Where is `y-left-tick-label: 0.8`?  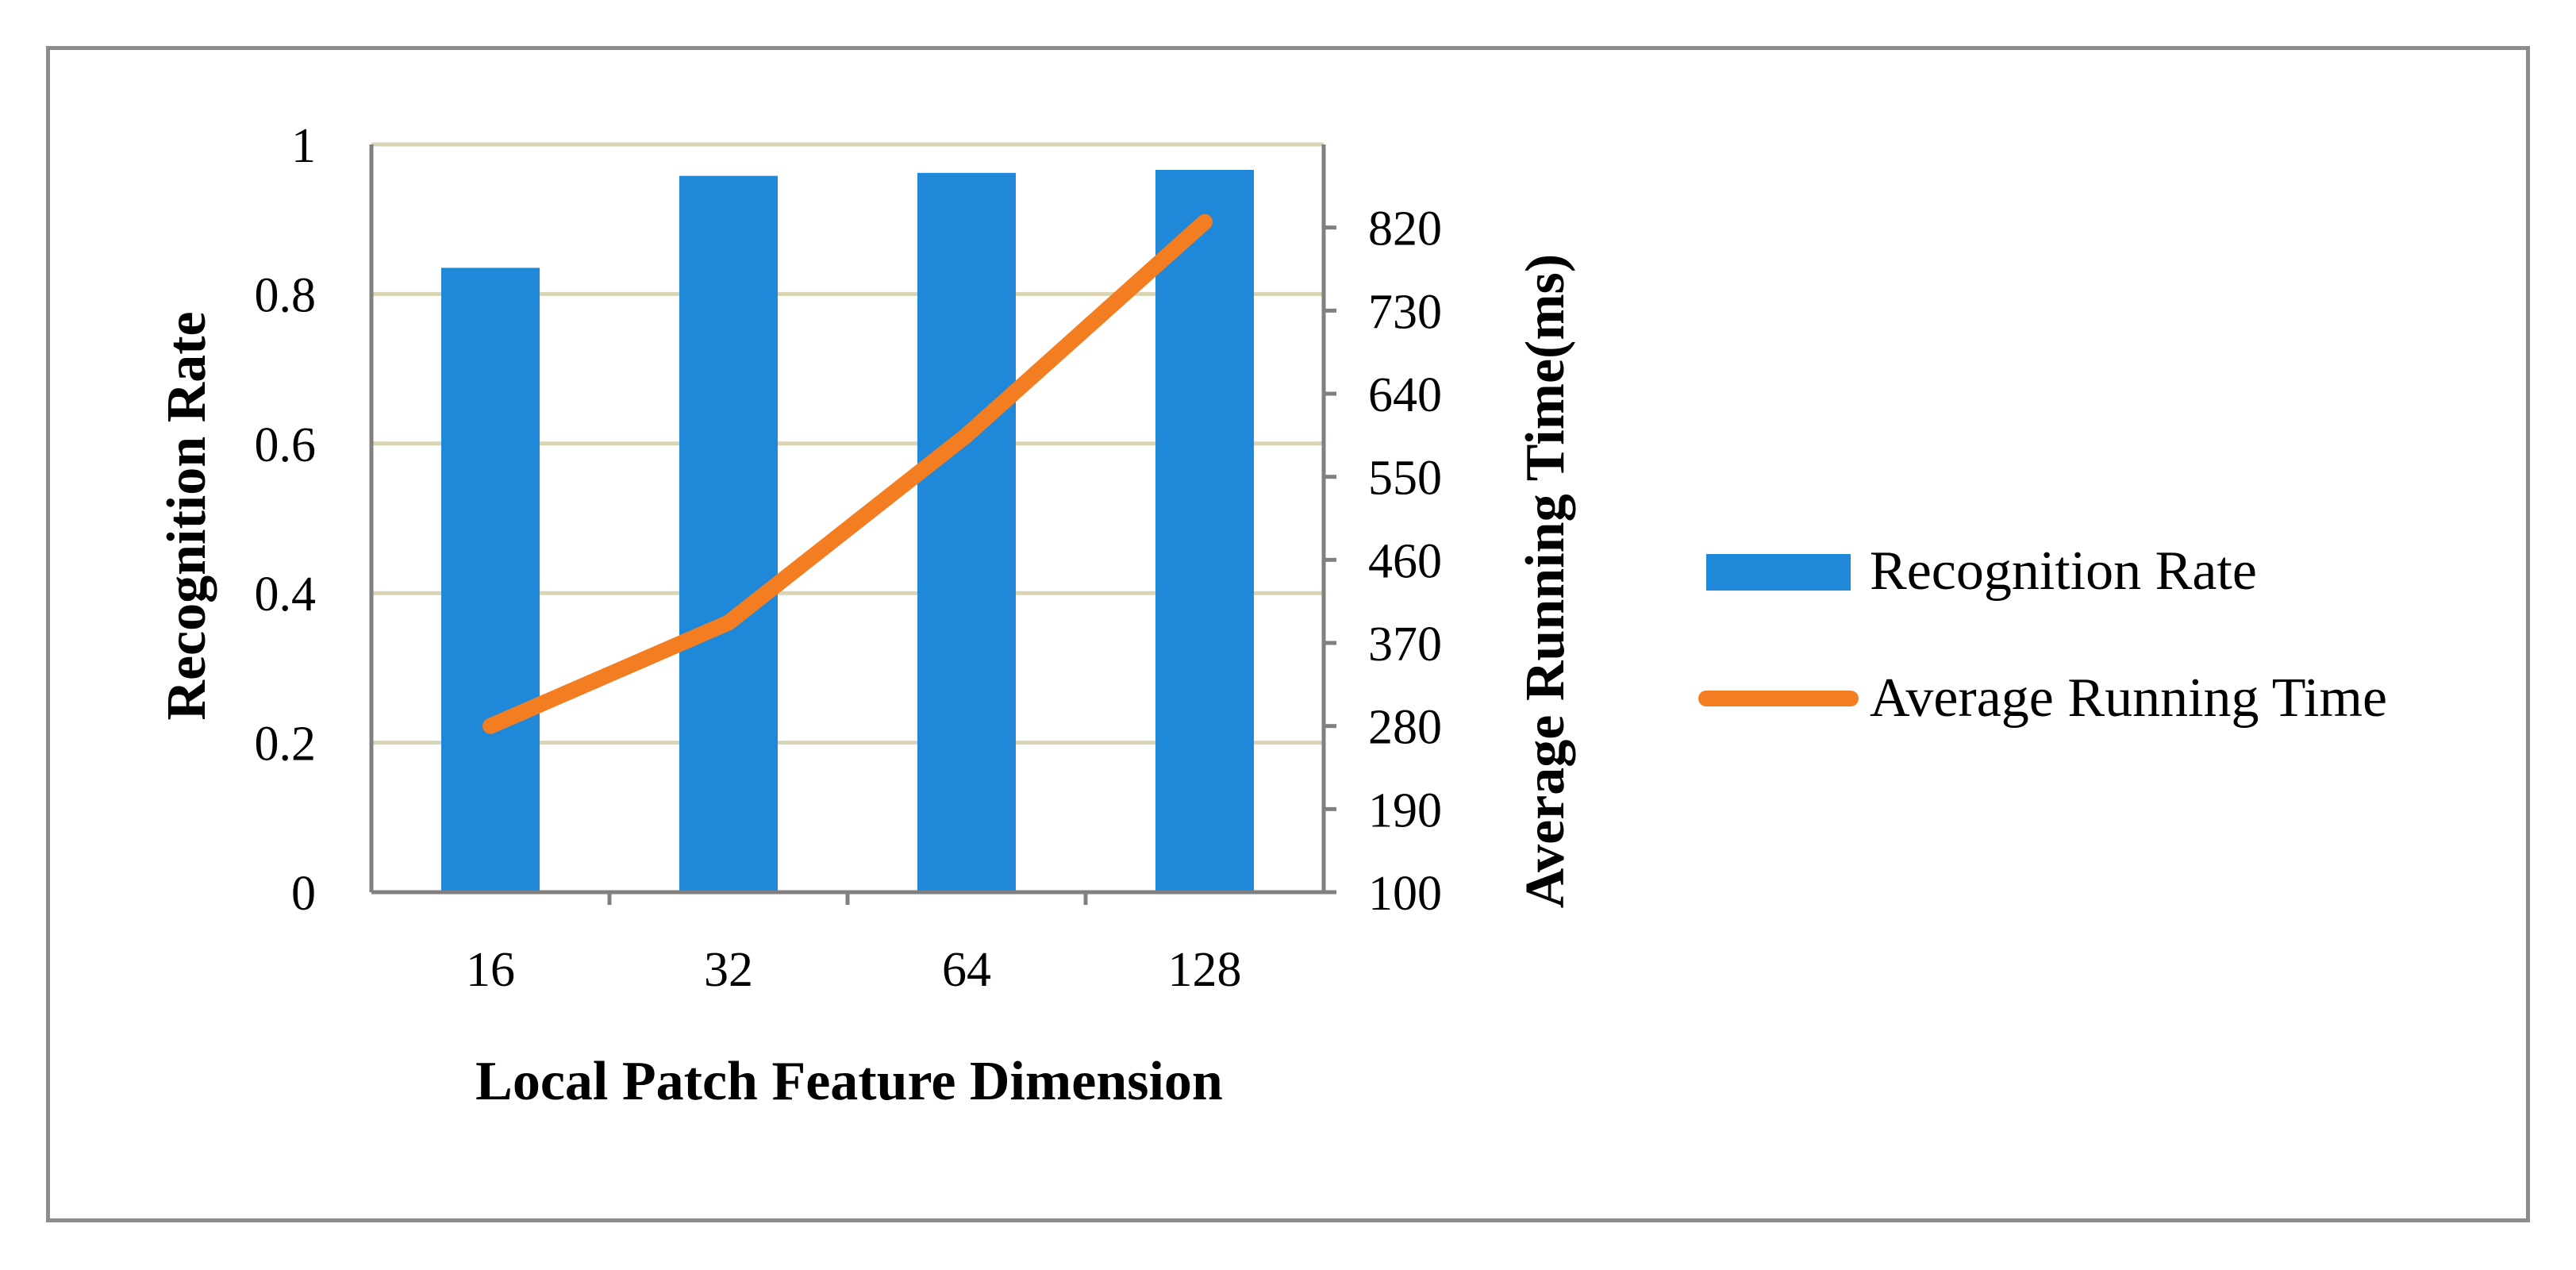
y-left-tick-label: 0.8 is located at coordinates (286, 295).